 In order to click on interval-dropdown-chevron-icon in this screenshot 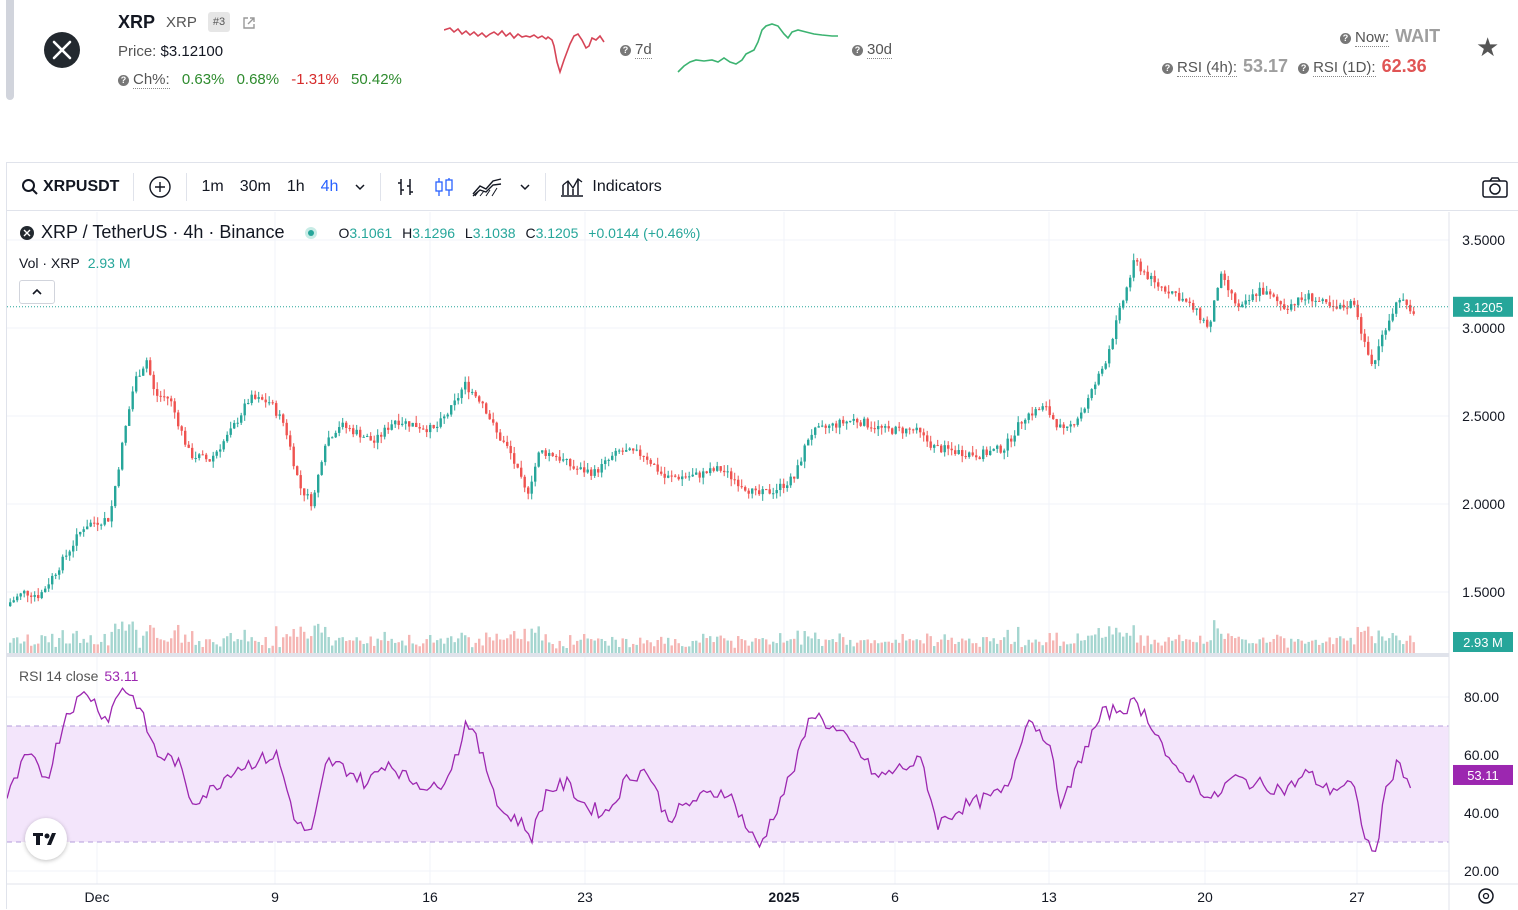, I will do `click(360, 186)`.